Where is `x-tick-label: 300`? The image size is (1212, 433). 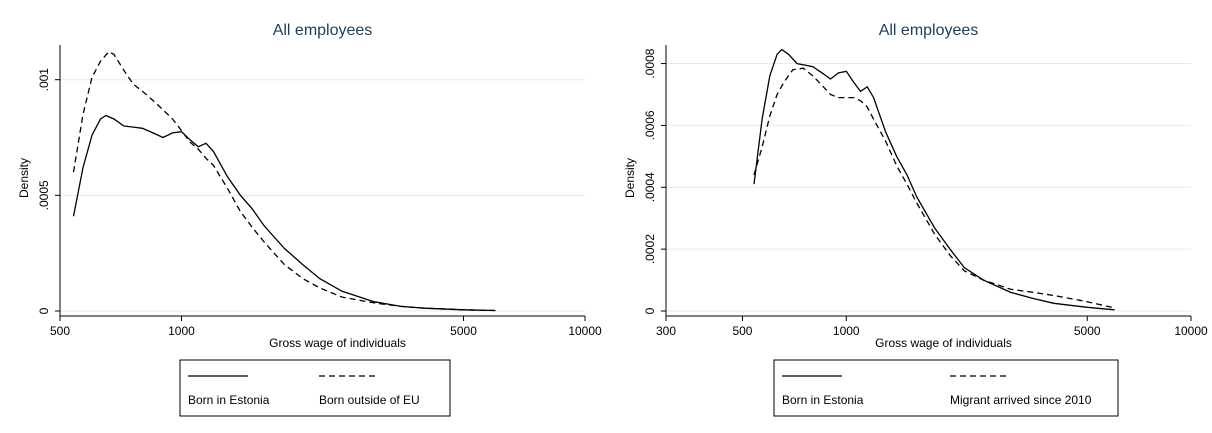 x-tick-label: 300 is located at coordinates (666, 331).